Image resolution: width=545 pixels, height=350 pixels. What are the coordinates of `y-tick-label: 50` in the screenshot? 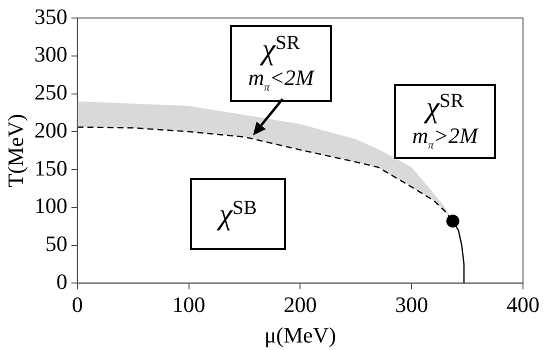 It's located at (56, 243).